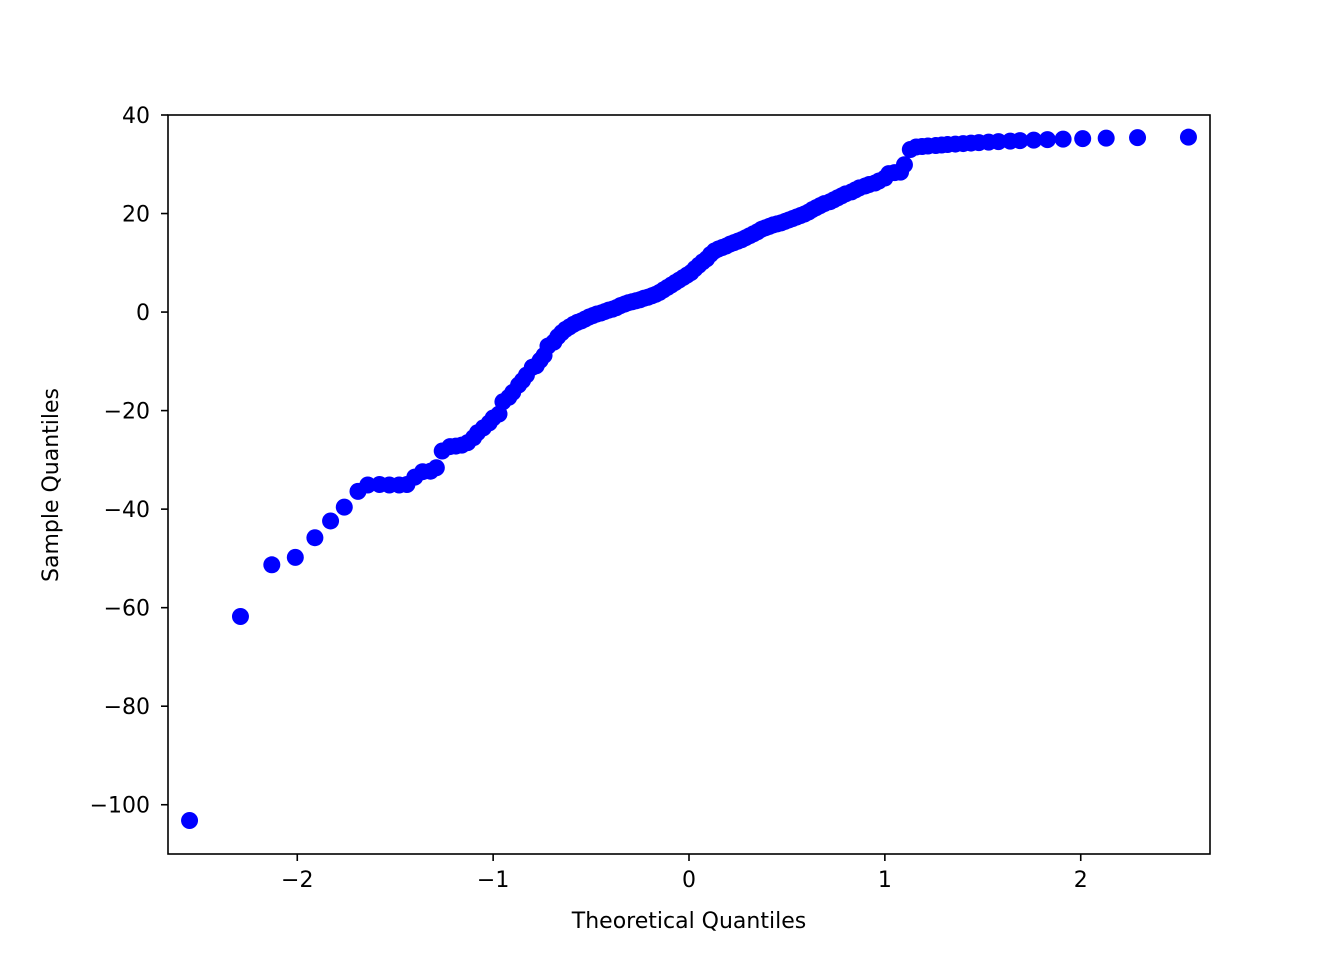 Image resolution: width=1344 pixels, height=960 pixels. Describe the element at coordinates (127, 412) in the screenshot. I see `y-tick-label: −20` at that location.